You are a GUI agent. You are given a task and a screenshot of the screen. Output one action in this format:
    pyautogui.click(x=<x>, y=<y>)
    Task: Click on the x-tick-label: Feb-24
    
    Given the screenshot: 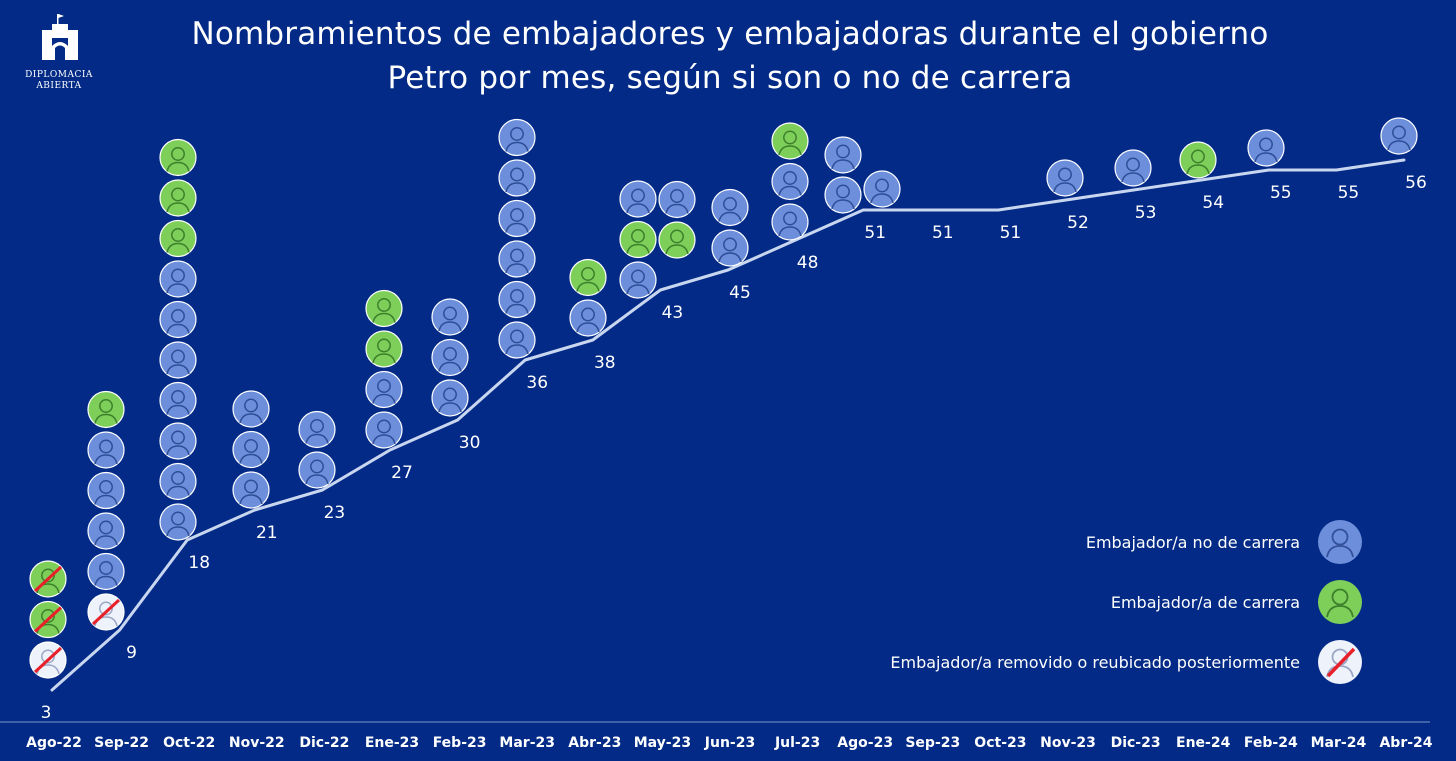 What is the action you would take?
    pyautogui.click(x=1271, y=743)
    